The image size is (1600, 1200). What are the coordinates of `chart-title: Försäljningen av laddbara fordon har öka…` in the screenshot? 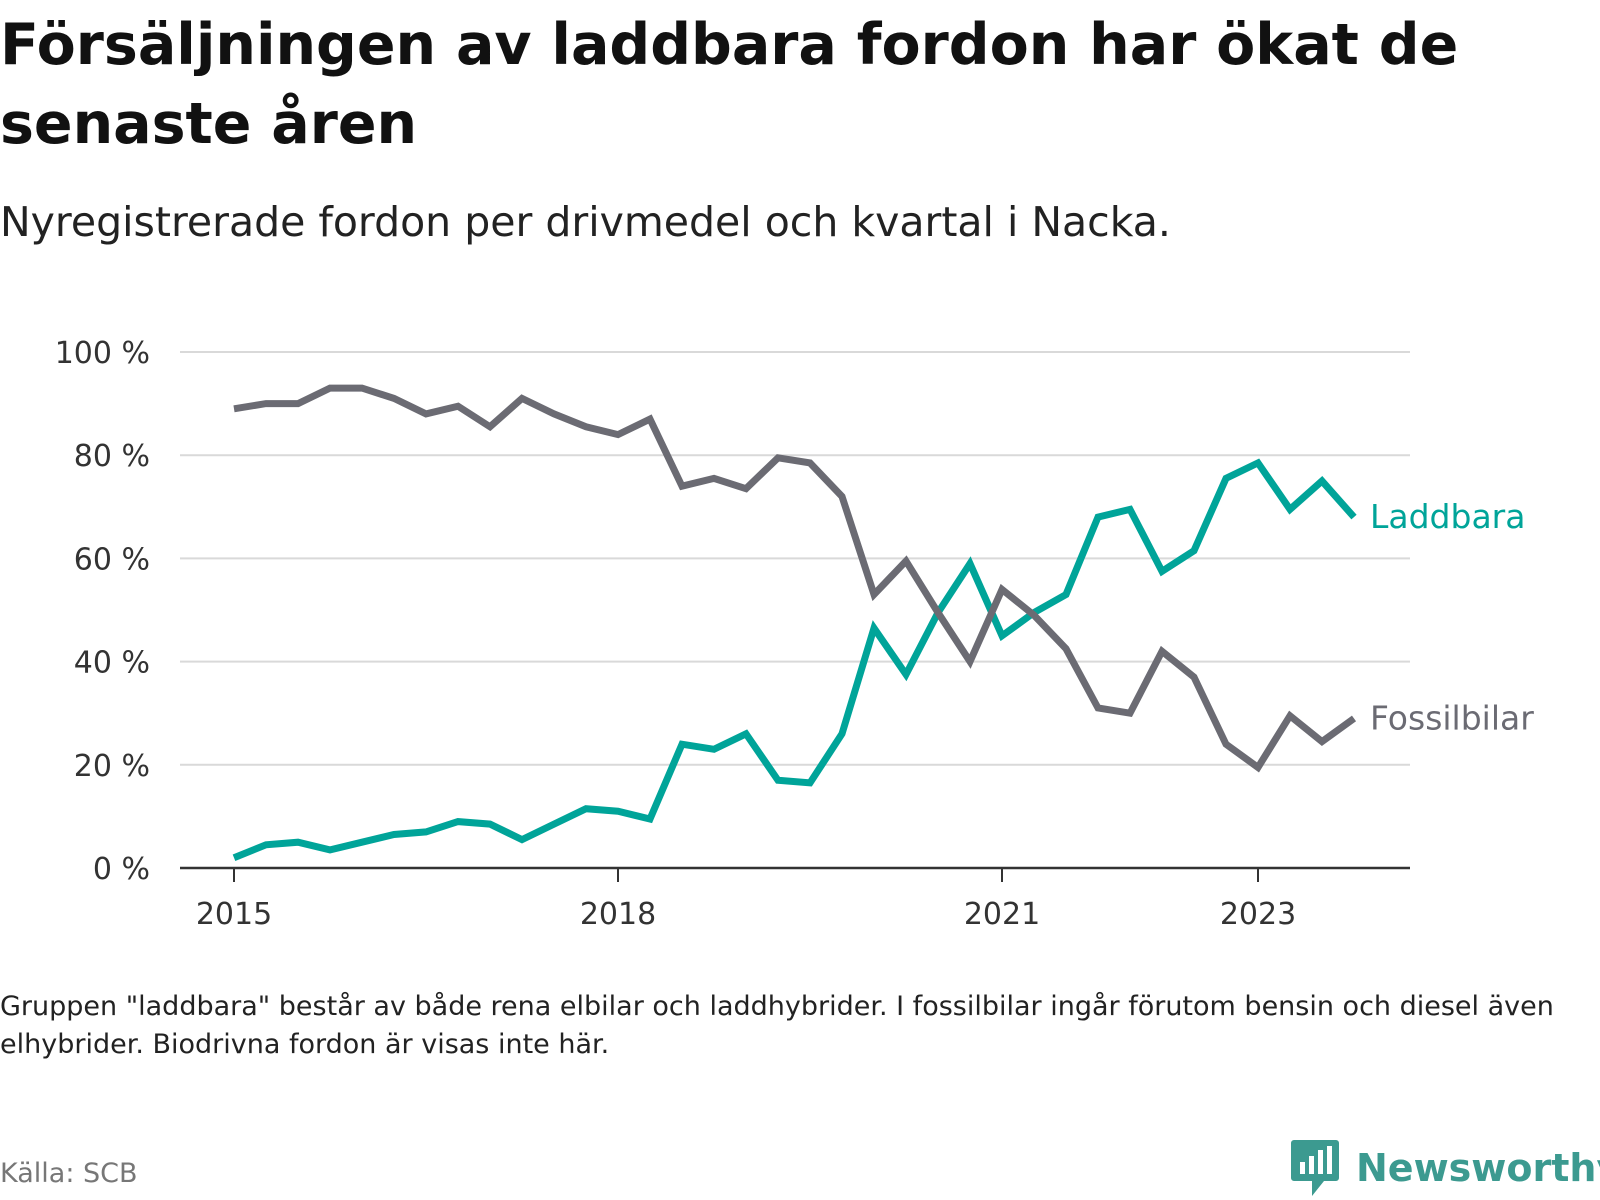 It's located at (729, 84).